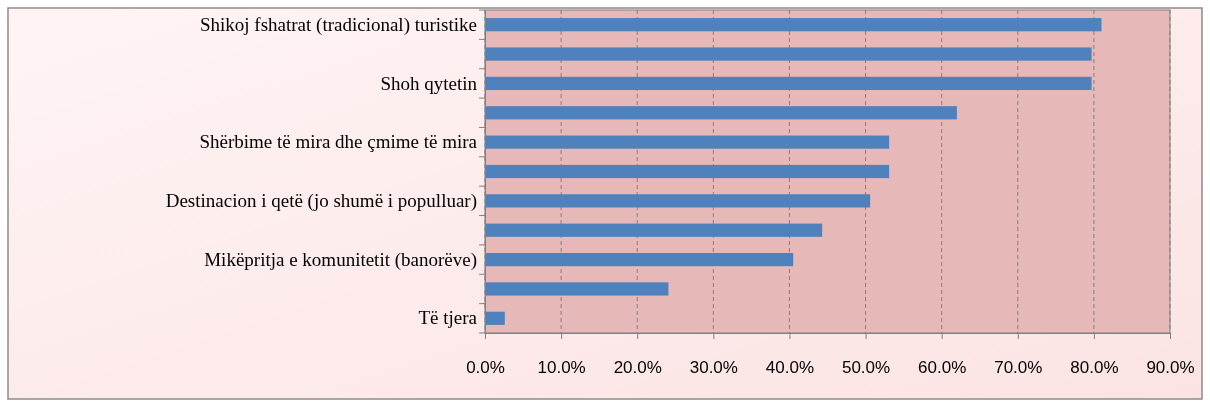 This screenshot has height=401, width=1210. Describe the element at coordinates (942, 368) in the screenshot. I see `x-tick-label: 60.0%` at that location.